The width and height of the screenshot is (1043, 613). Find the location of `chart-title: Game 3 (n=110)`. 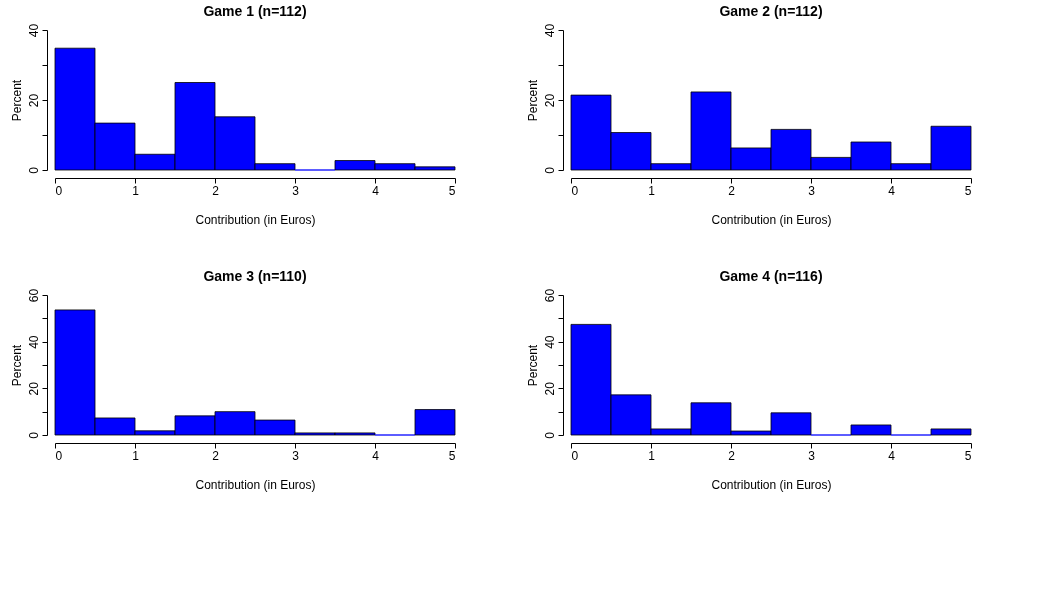

chart-title: Game 3 (n=110) is located at coordinates (255, 276).